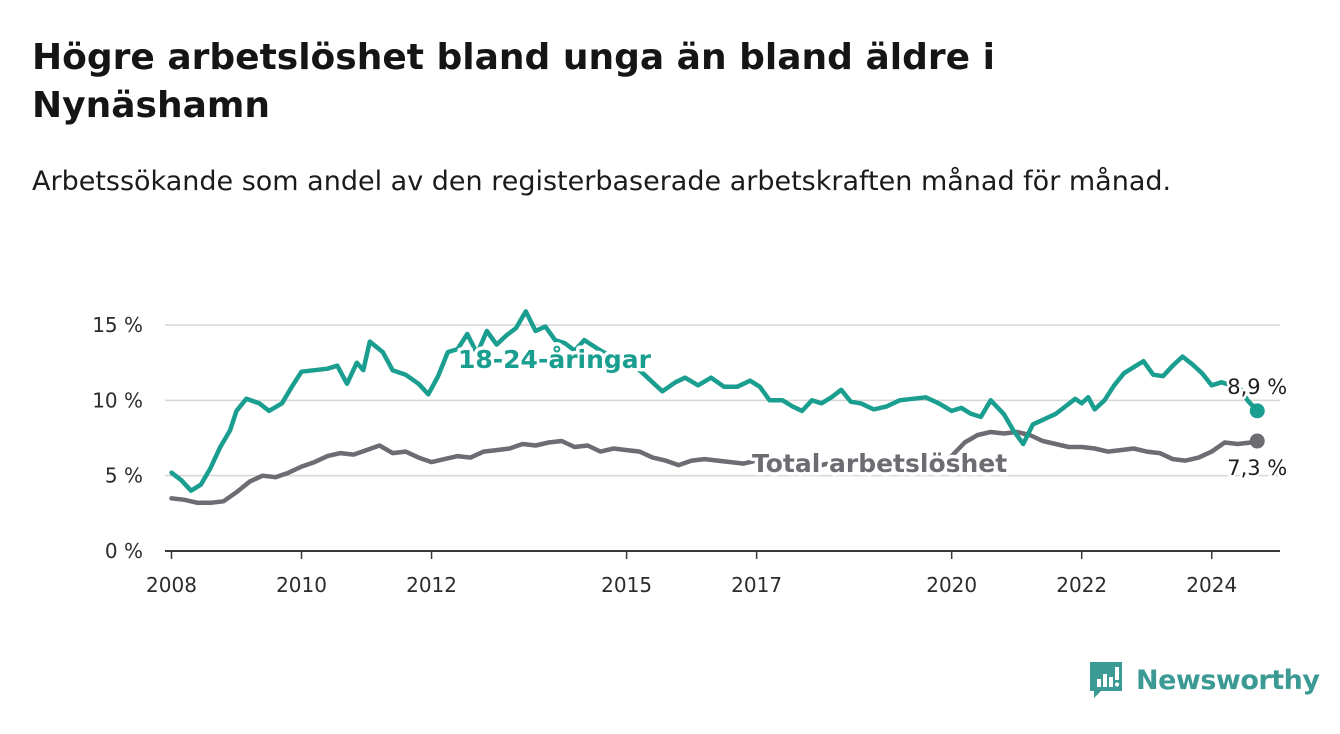 The image size is (1340, 734). I want to click on end-value-youth: 8,9 %, so click(1257, 387).